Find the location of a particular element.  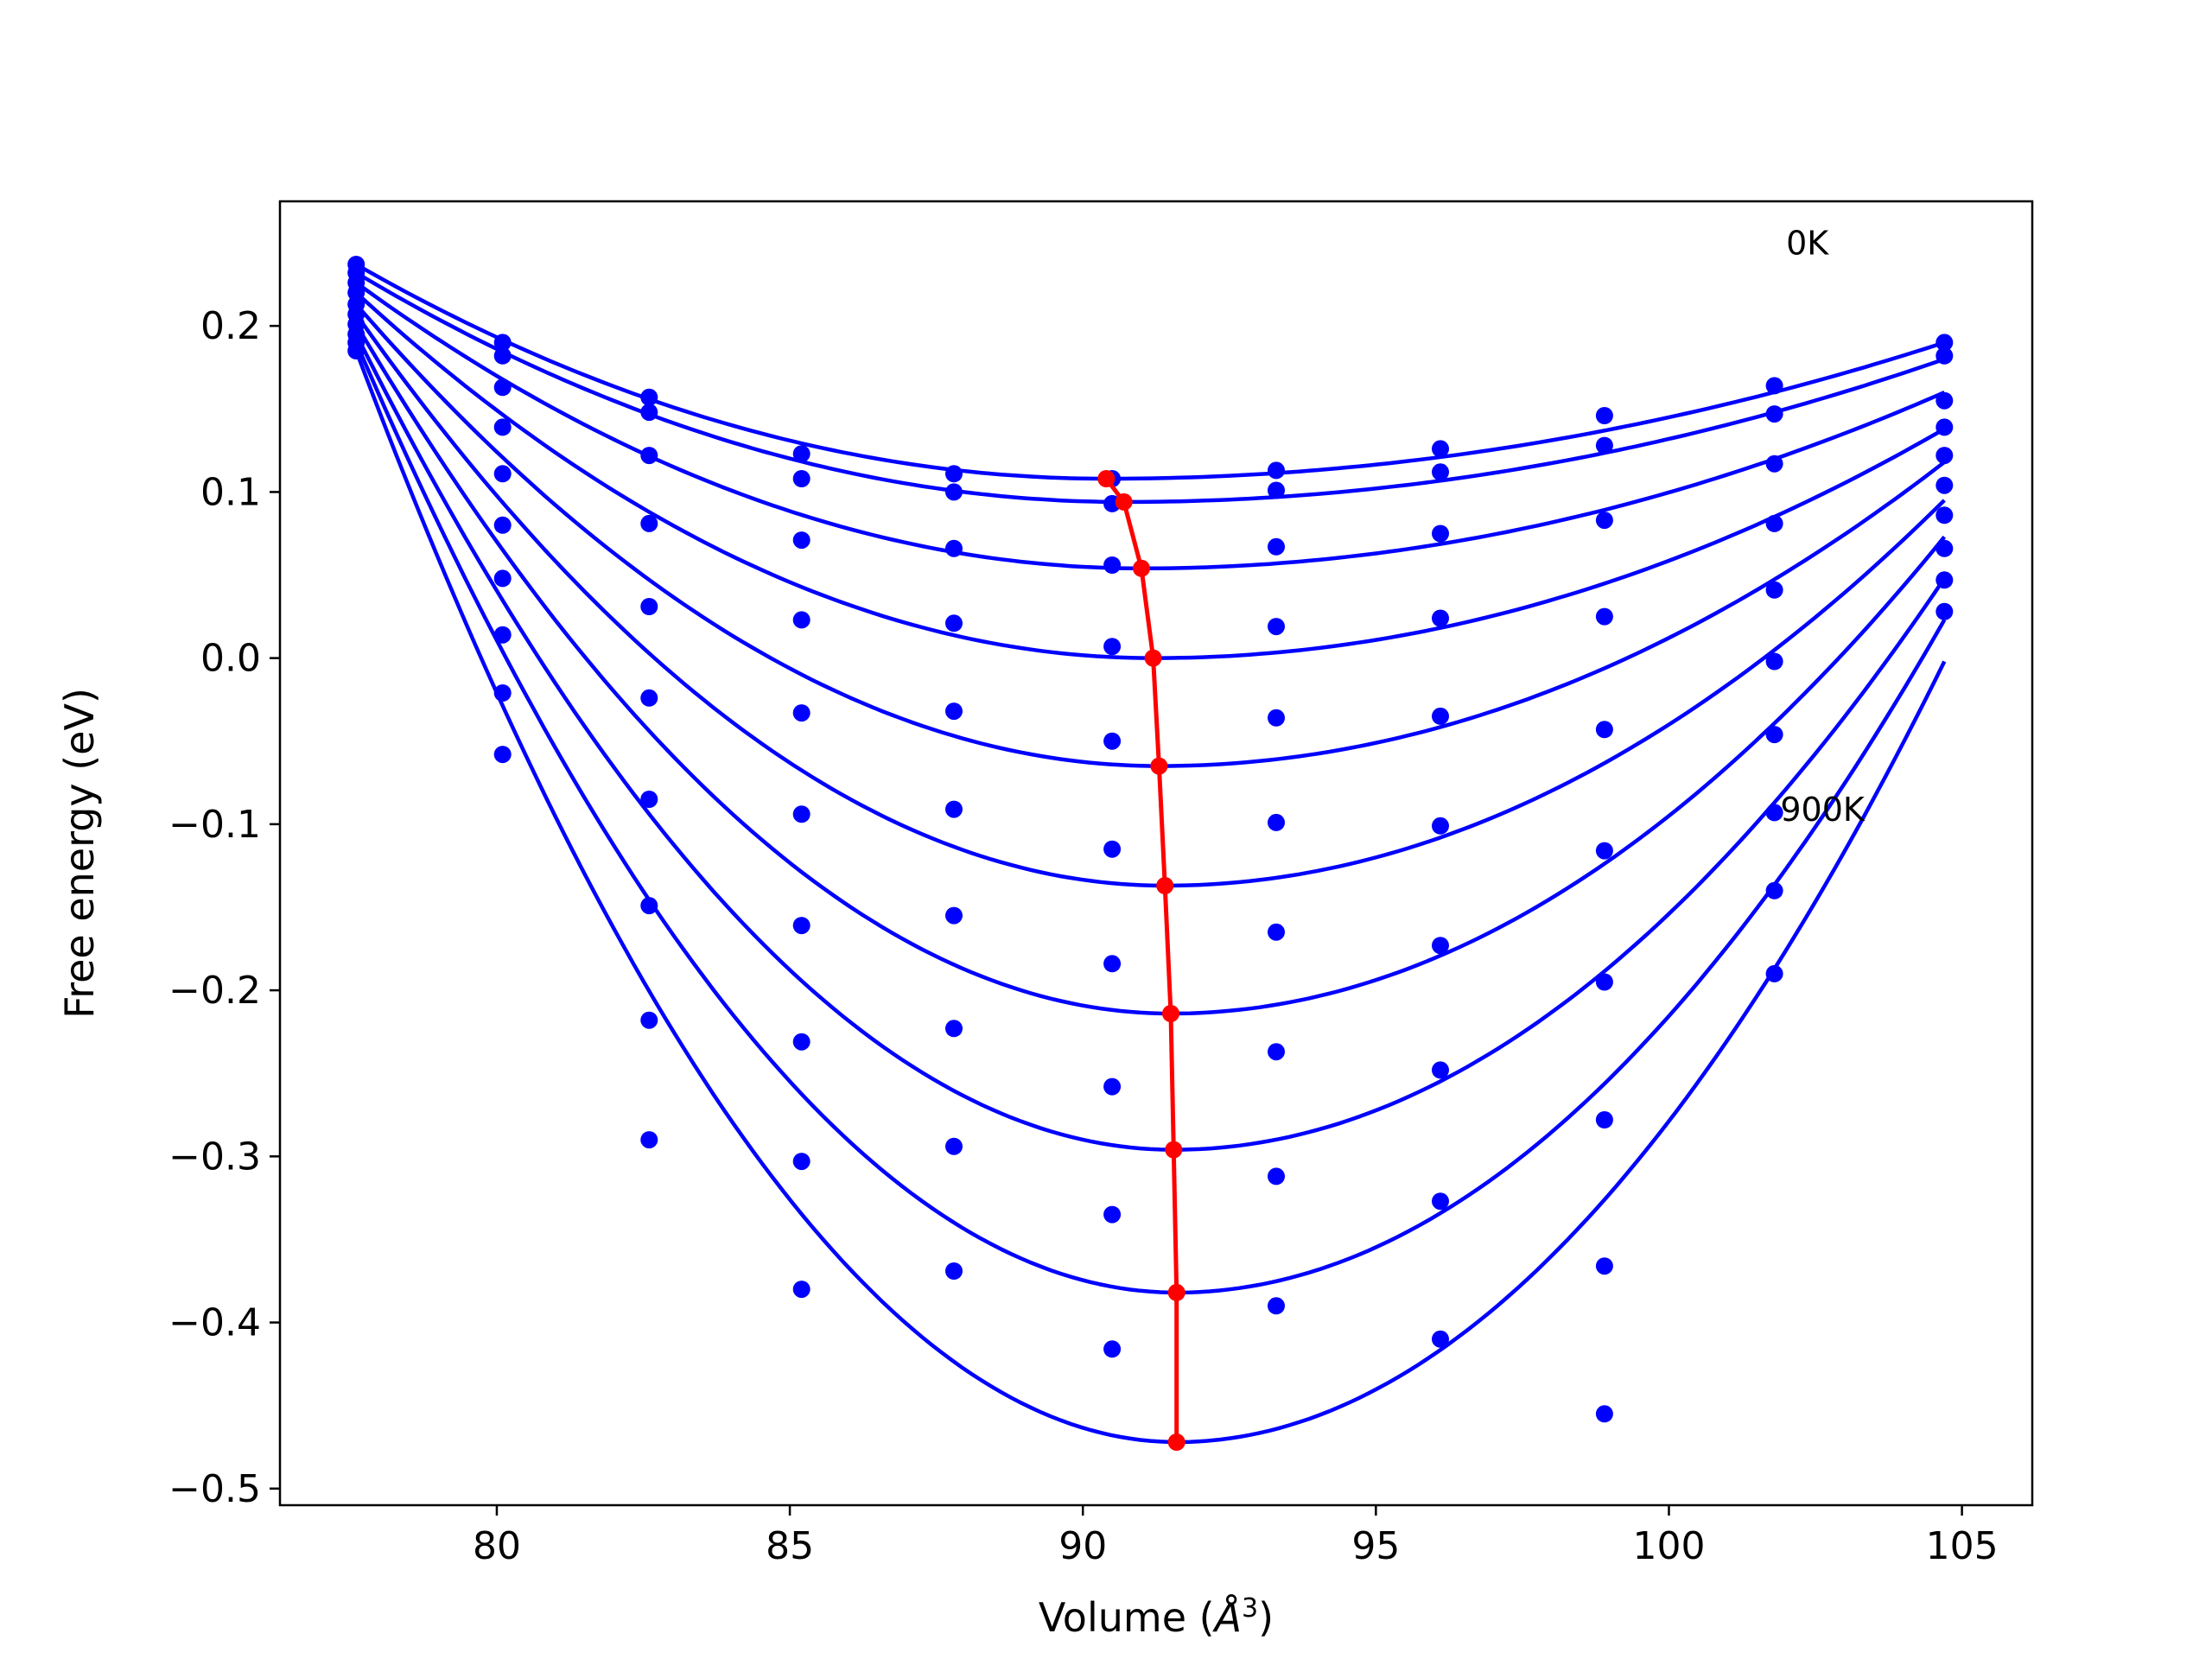

x-axis-ticks: 80 85 90 95 100 105 is located at coordinates (1236, 1536).